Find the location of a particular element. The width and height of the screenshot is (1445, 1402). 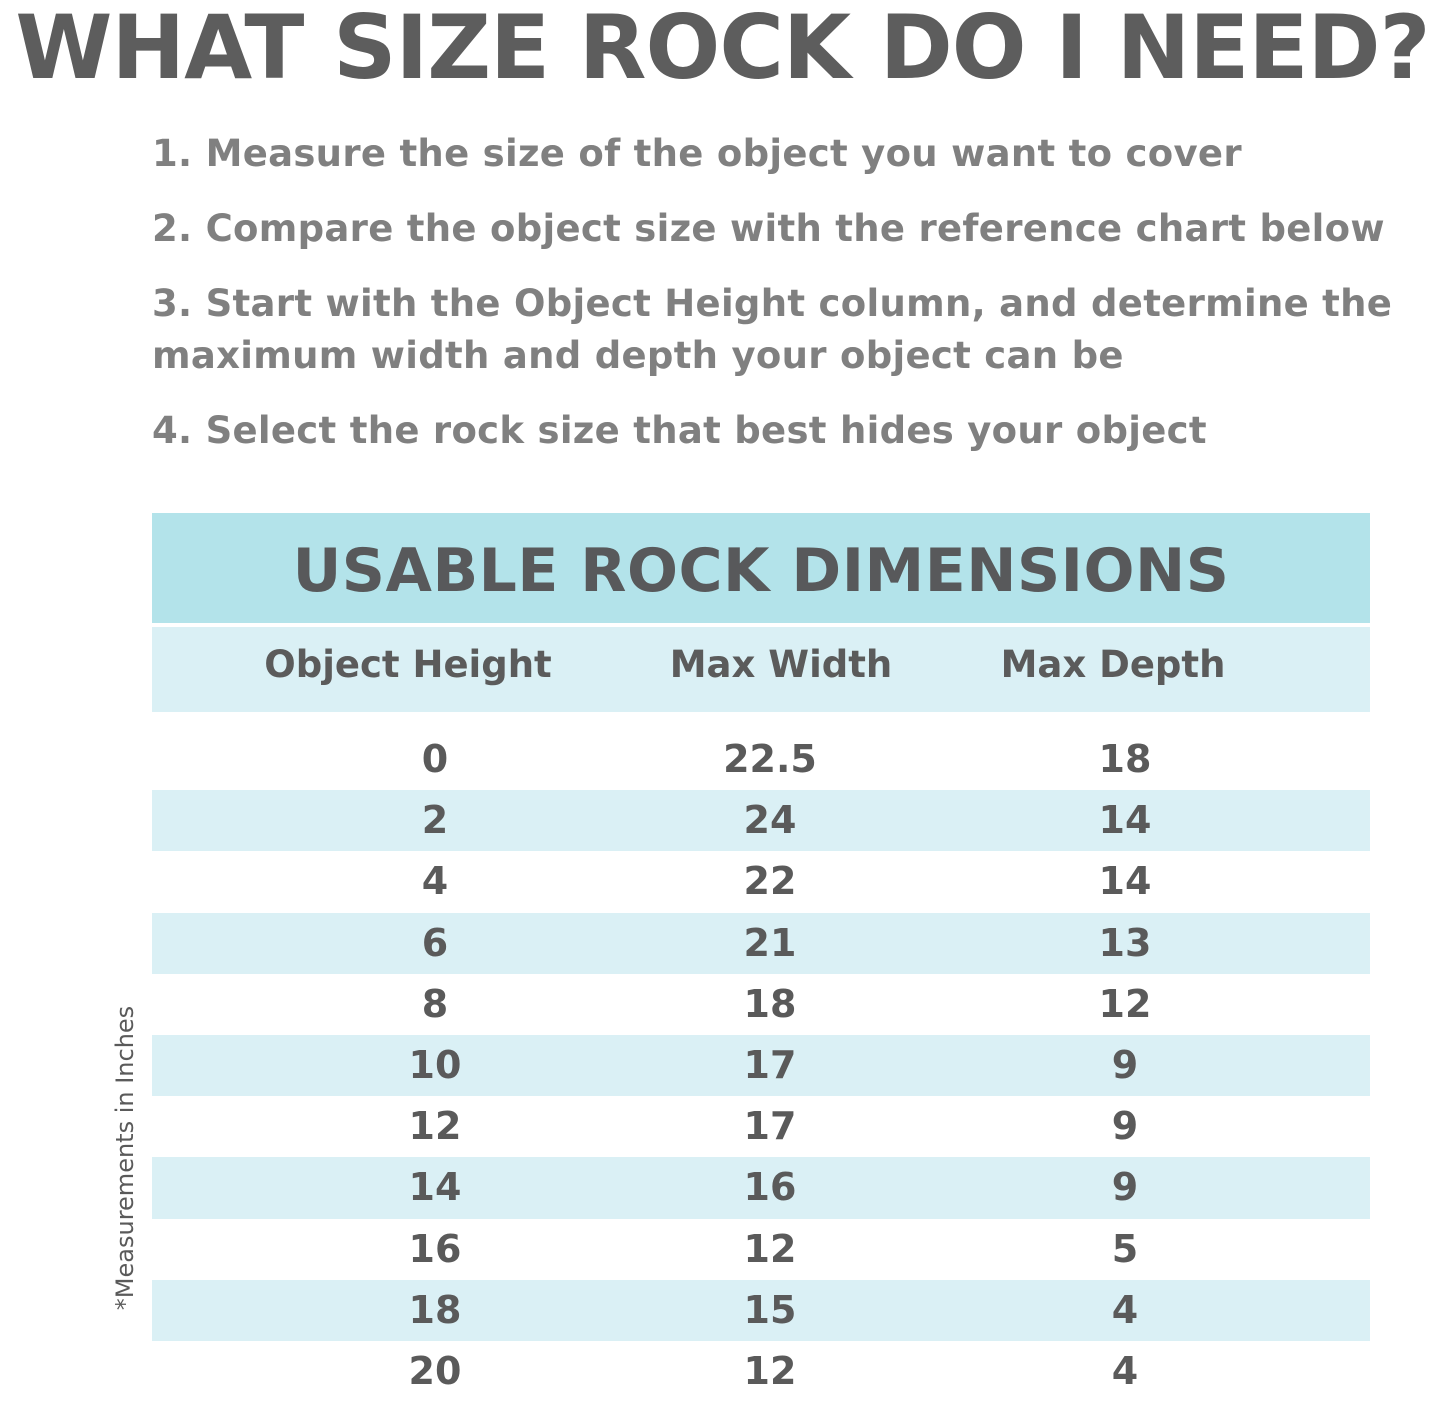

cell-max-width: 18 is located at coordinates (770, 1003).